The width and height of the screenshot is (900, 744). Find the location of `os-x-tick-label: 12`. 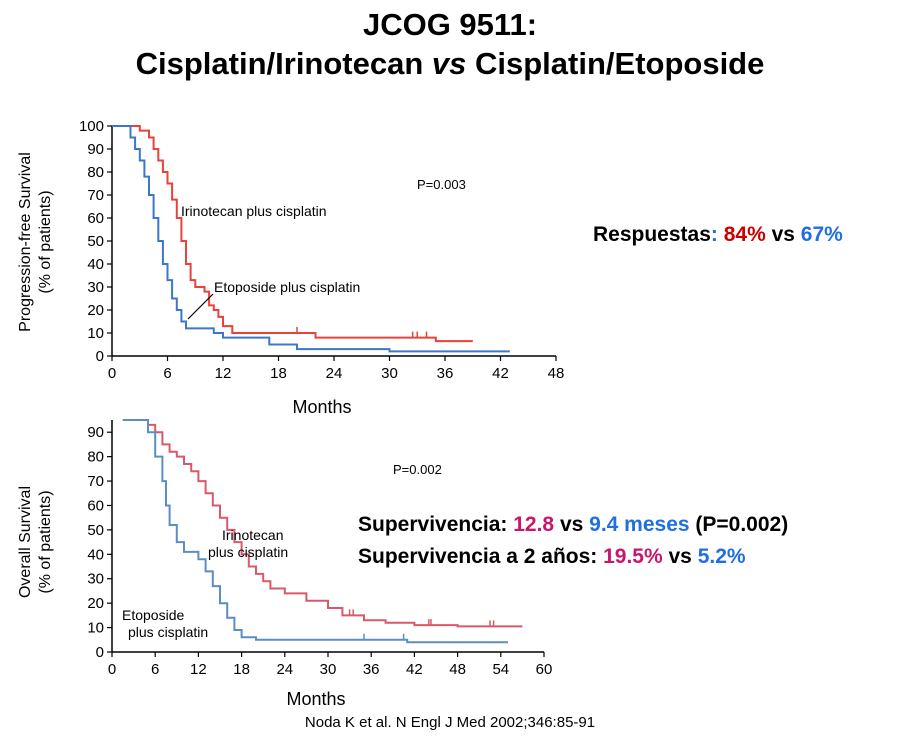

os-x-tick-label: 12 is located at coordinates (198, 669).